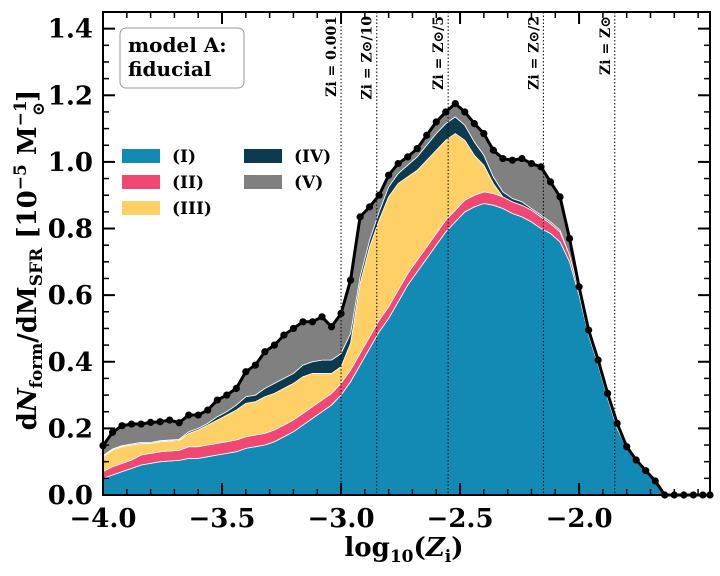  What do you see at coordinates (308, 183) in the screenshot?
I see `legend-label-5: (V)` at bounding box center [308, 183].